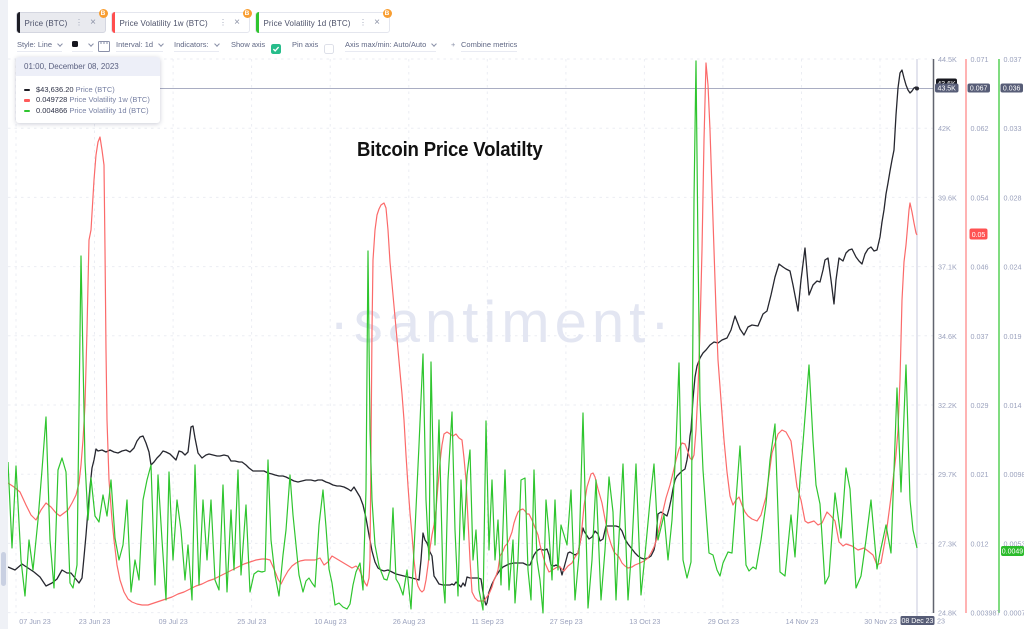  I want to click on svg-text: 32.2K, so click(947, 405).